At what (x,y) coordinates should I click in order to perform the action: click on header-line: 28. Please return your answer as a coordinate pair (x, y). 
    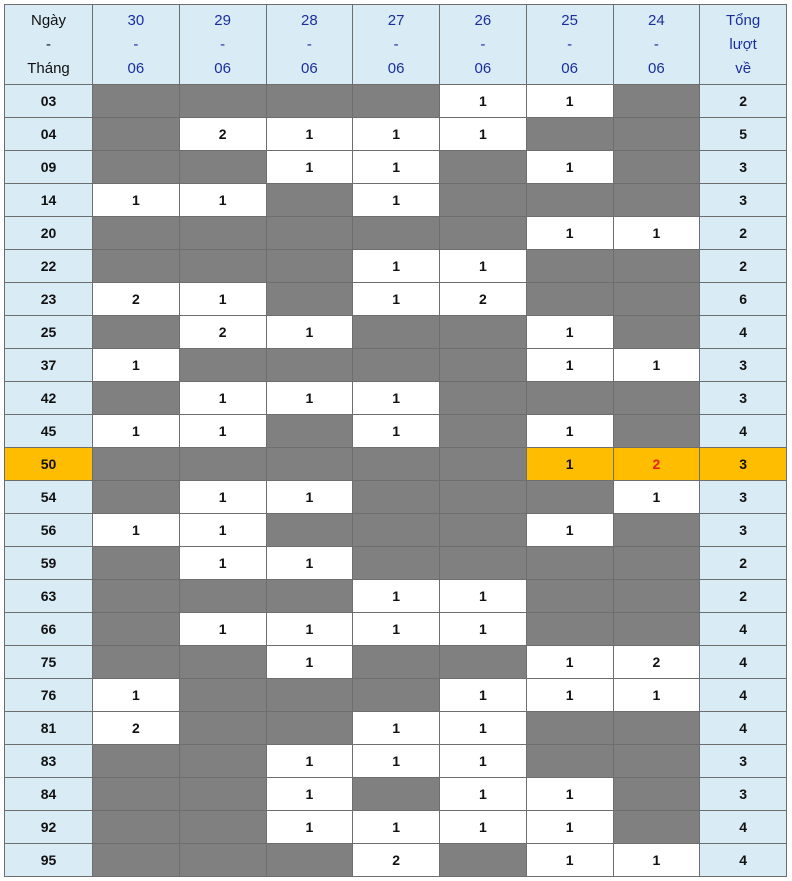
    Looking at the image, I should click on (309, 20).